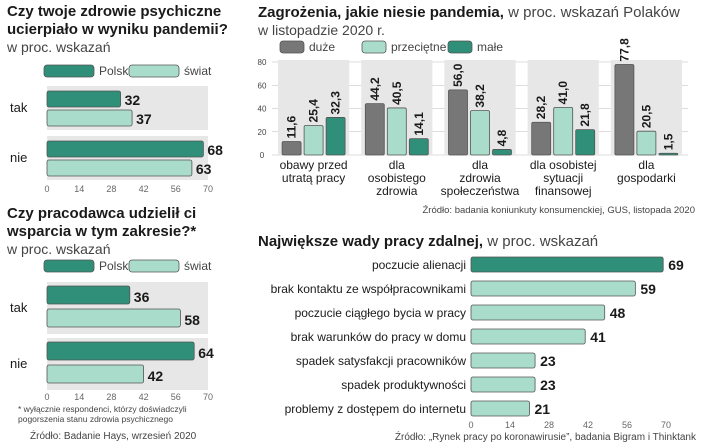 This screenshot has width=720, height=443. What do you see at coordinates (117, 29) in the screenshot?
I see `chart-title-line: ucierpiało w wyniku pandemii?` at bounding box center [117, 29].